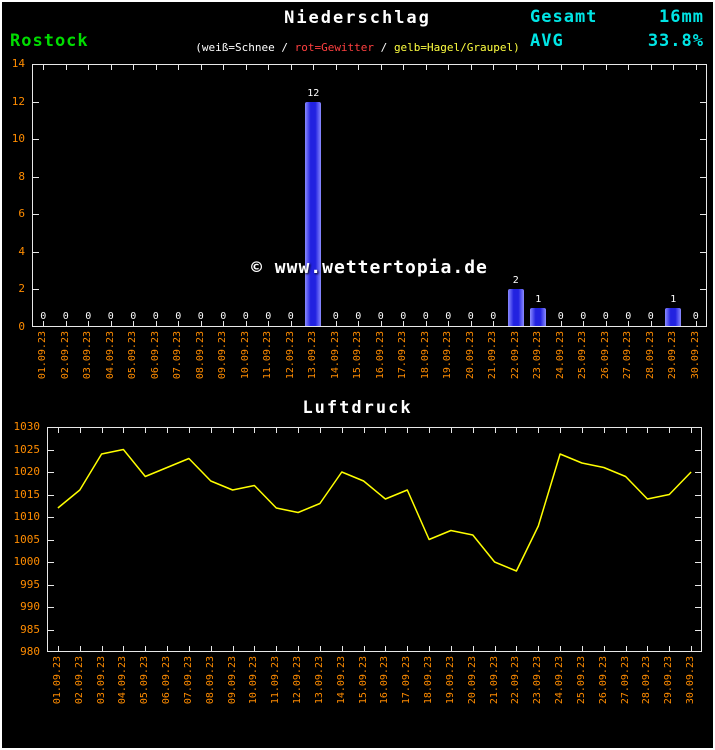  Describe the element at coordinates (673, 317) in the screenshot. I see `precipitation-bar` at that location.